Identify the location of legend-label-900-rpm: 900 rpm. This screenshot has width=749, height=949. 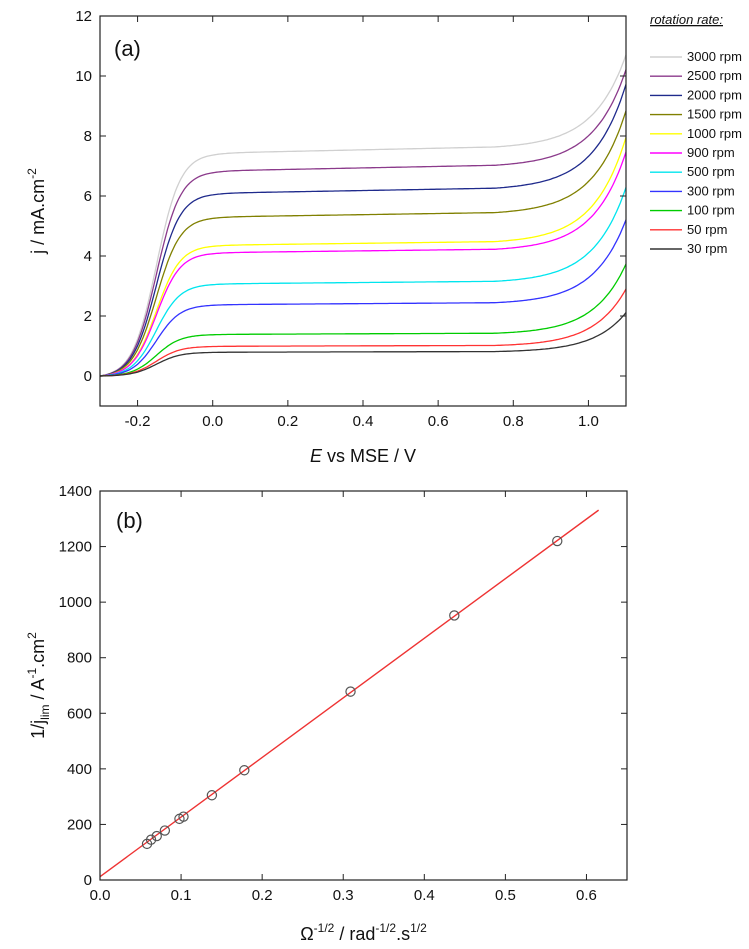
(711, 152).